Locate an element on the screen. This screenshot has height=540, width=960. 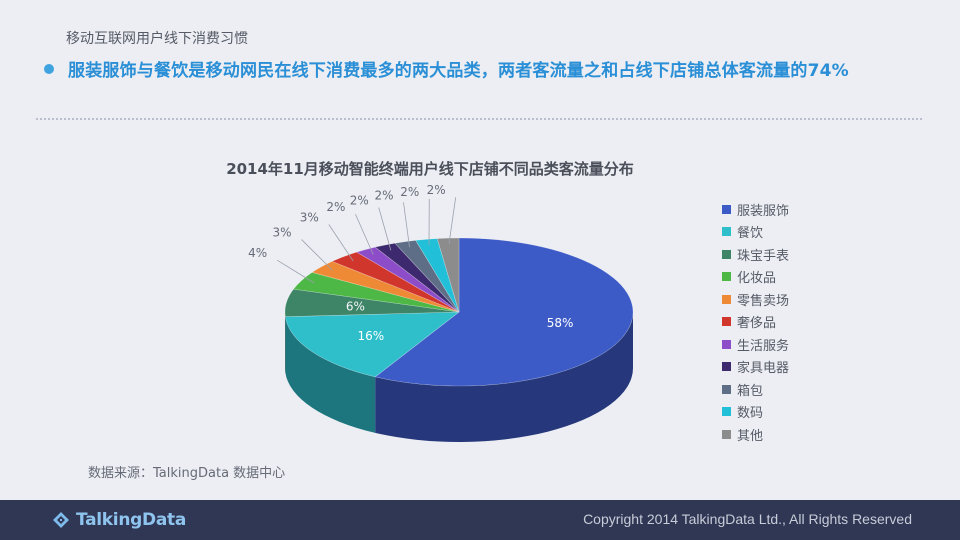
legend-label: 数码 is located at coordinates (750, 414).